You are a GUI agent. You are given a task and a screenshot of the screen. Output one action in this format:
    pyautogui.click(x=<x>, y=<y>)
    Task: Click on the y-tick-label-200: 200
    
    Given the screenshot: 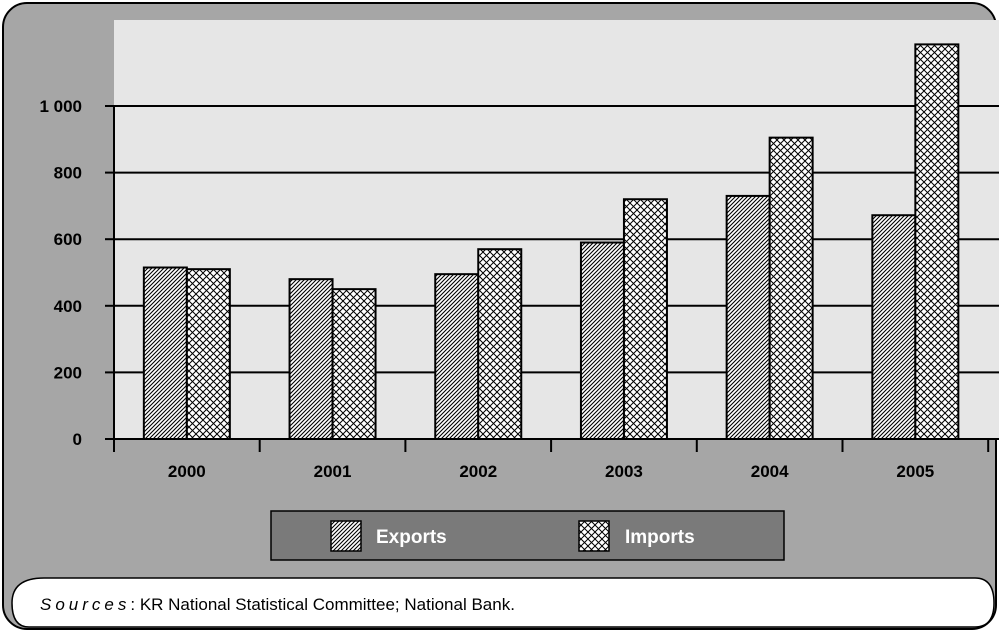 What is the action you would take?
    pyautogui.click(x=68, y=372)
    